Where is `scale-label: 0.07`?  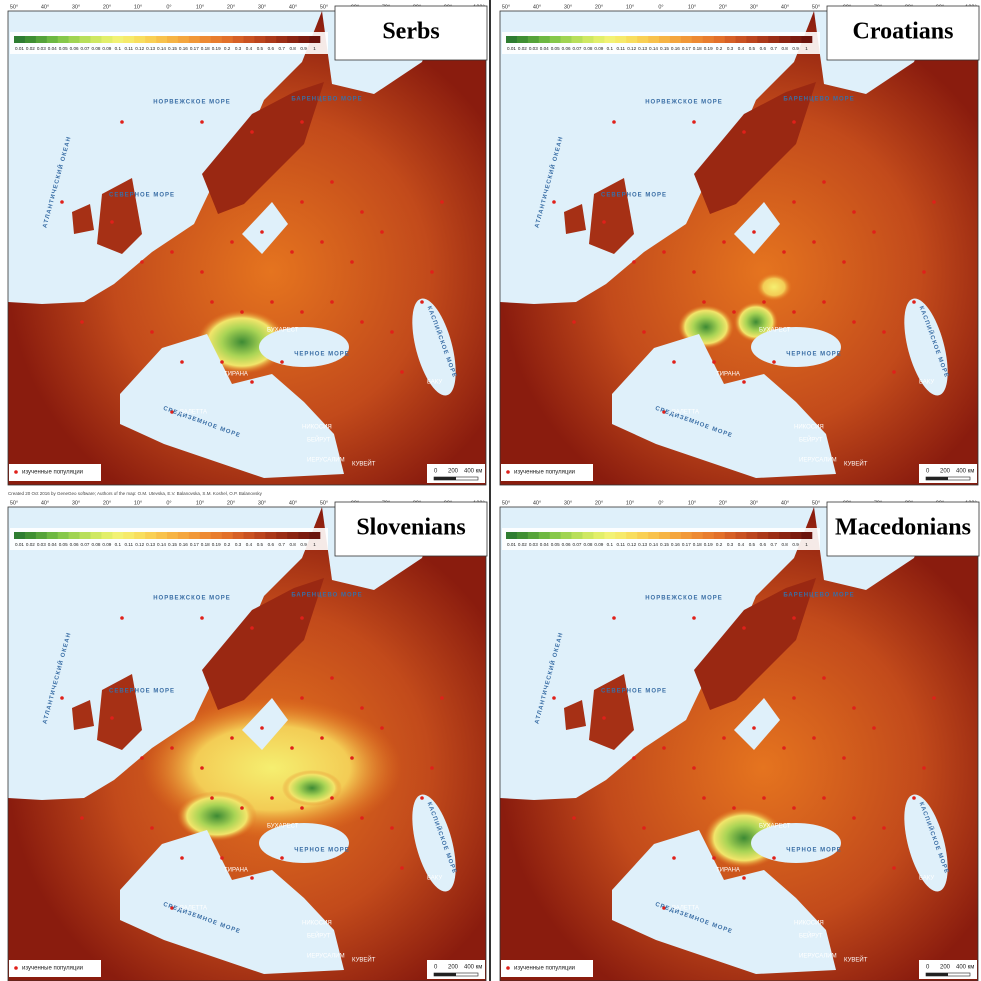
scale-label: 0.07 is located at coordinates (85, 48).